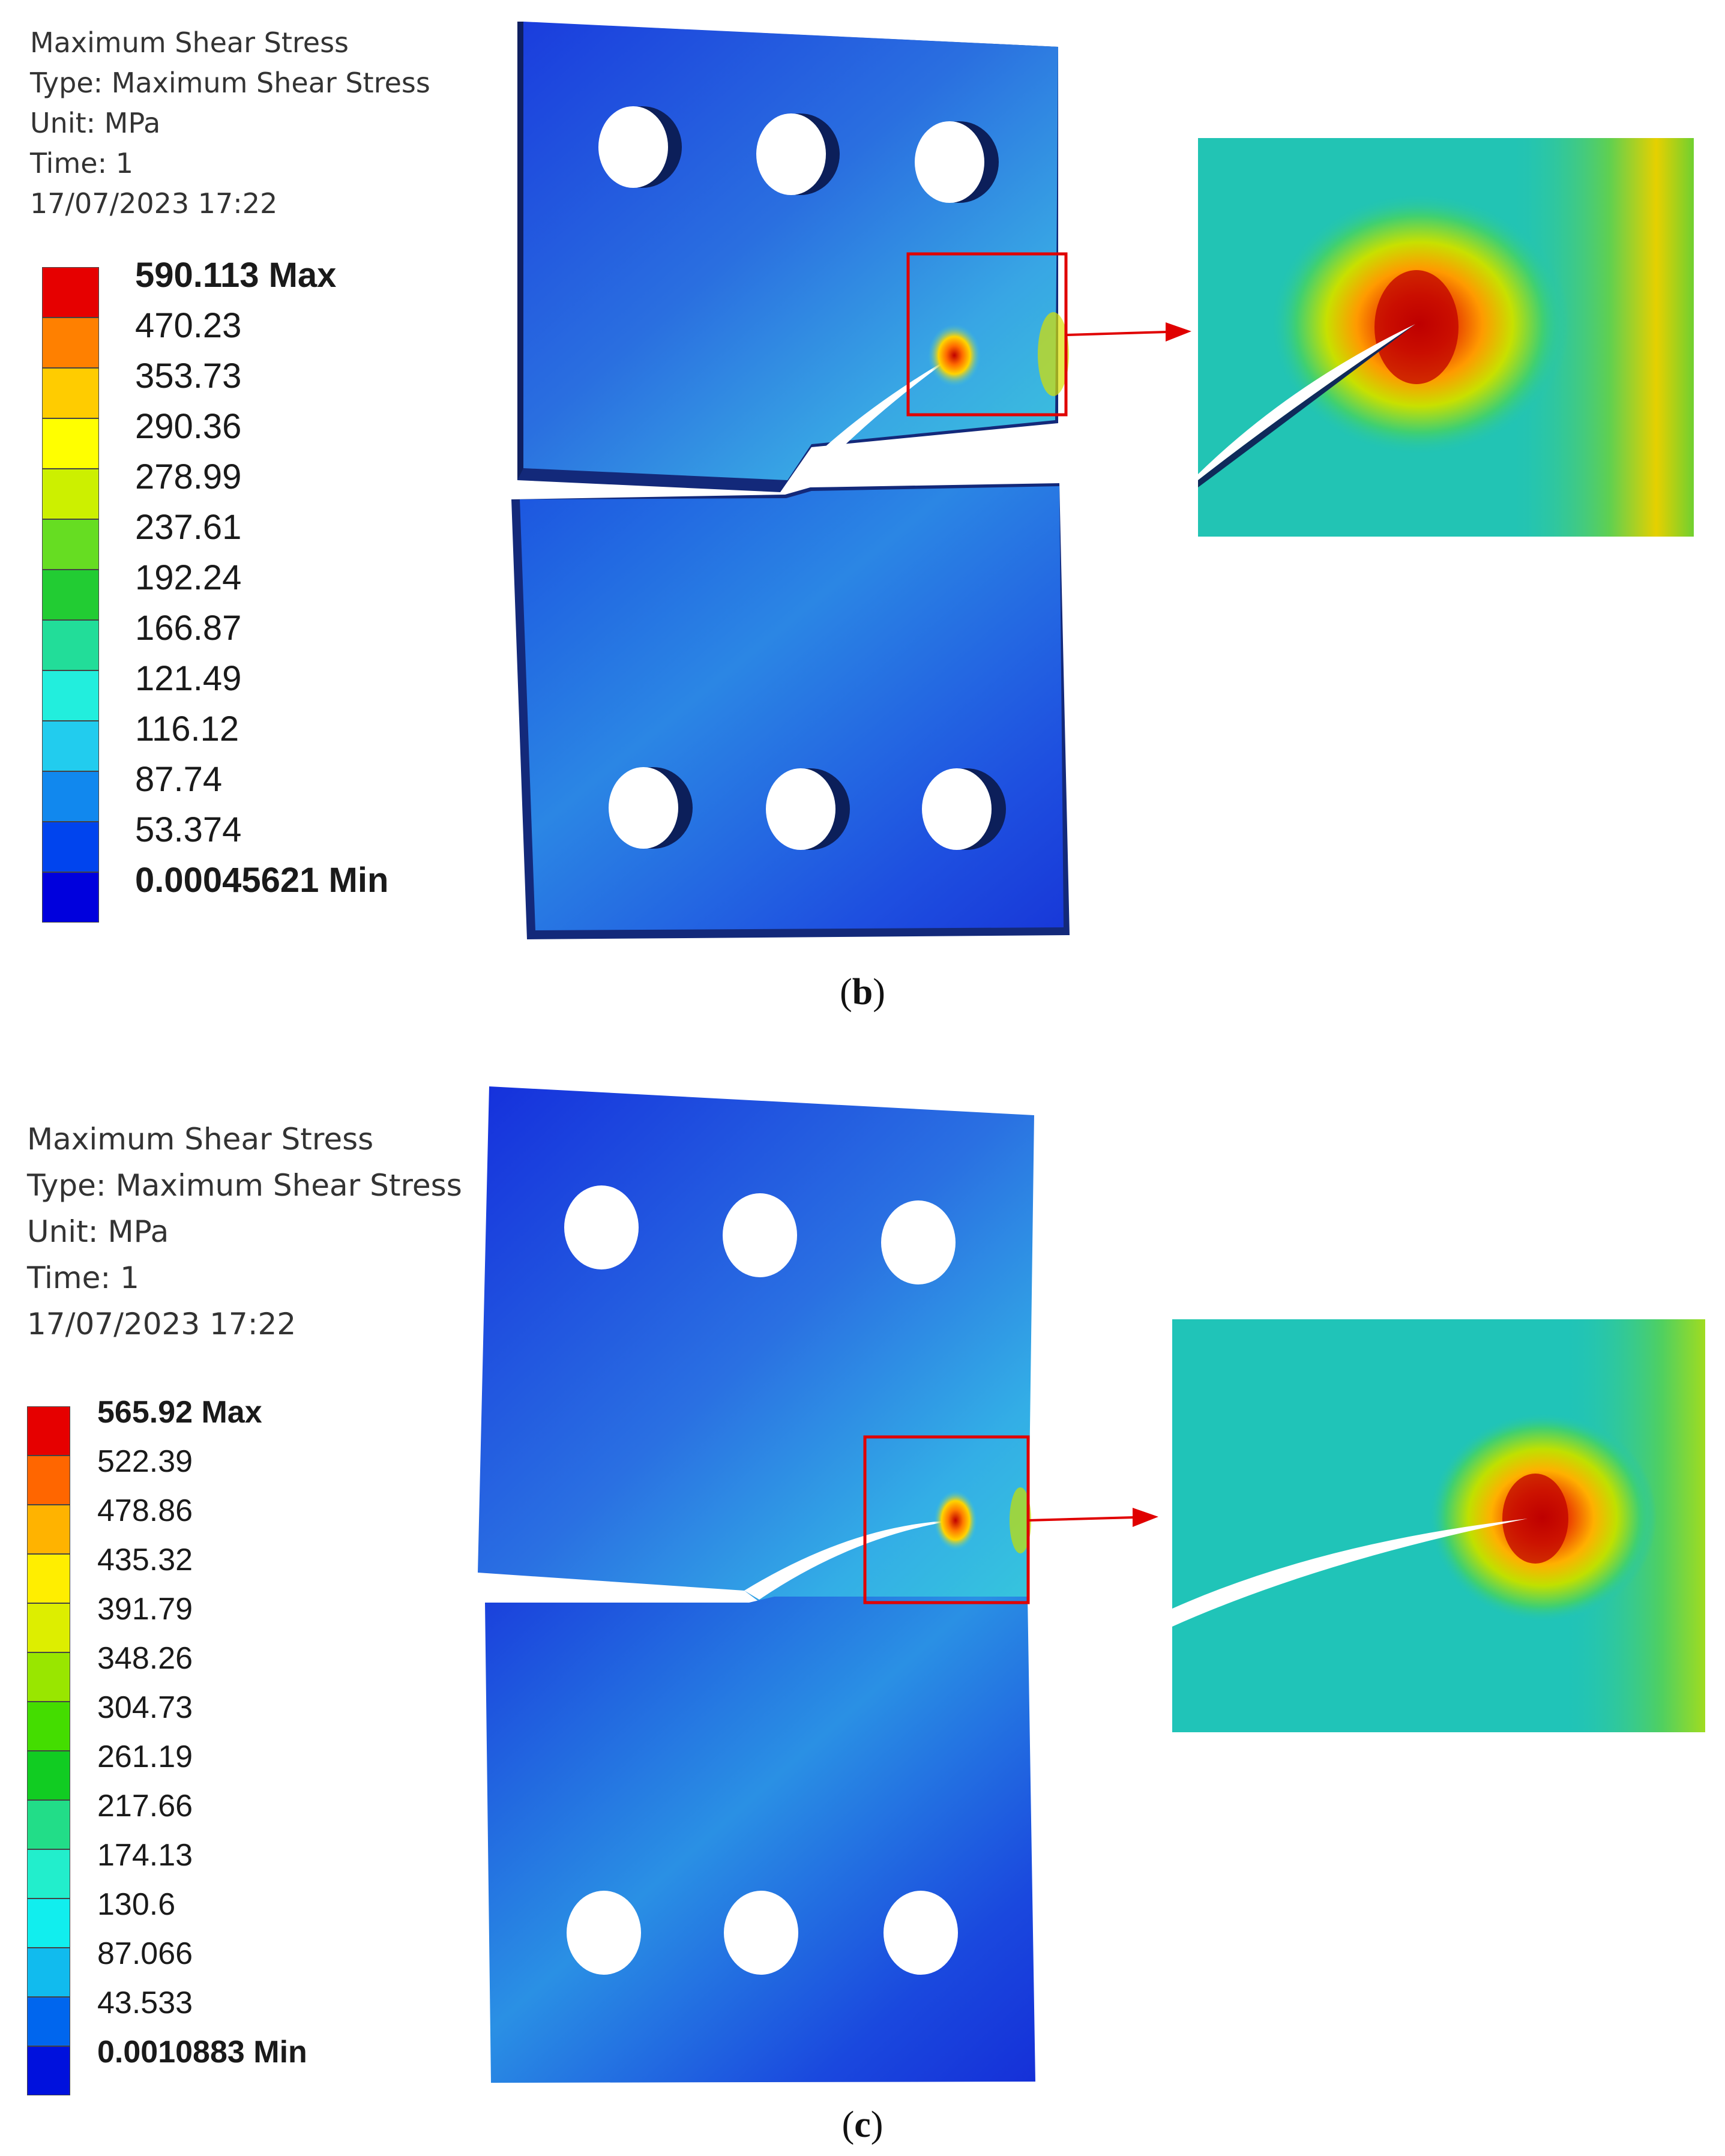 The height and width of the screenshot is (2156, 1725). Describe the element at coordinates (188, 829) in the screenshot. I see `legend-label: 53.374` at that location.